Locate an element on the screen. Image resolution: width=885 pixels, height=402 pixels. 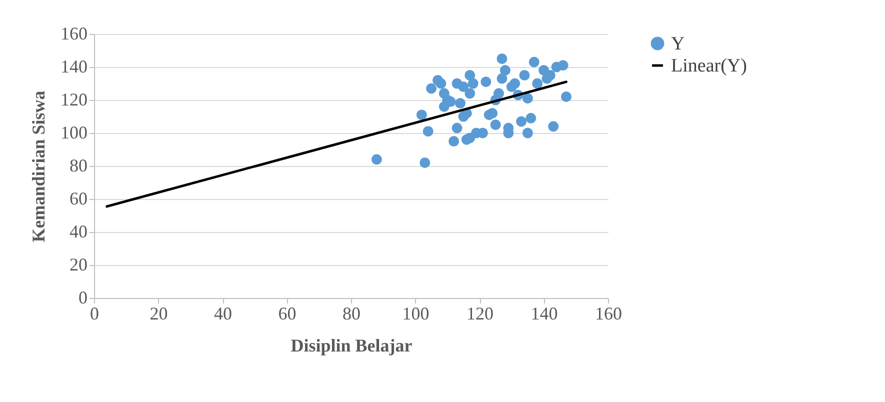
y-tick-label: 20 is located at coordinates (79, 264).